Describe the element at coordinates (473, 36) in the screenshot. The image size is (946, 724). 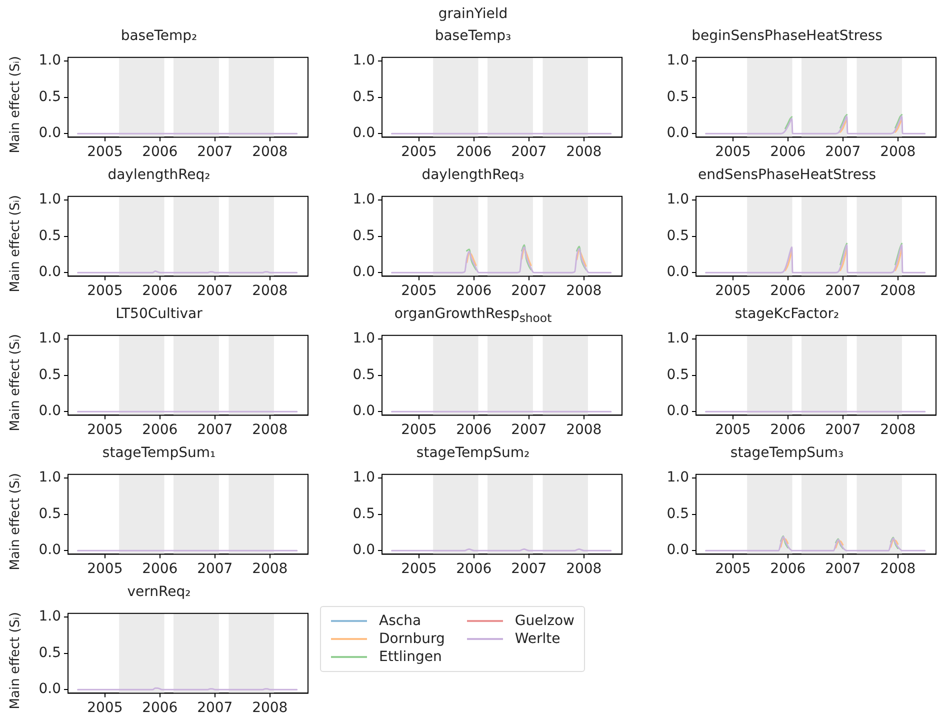
I see `chart-title: baseTemp₃` at that location.